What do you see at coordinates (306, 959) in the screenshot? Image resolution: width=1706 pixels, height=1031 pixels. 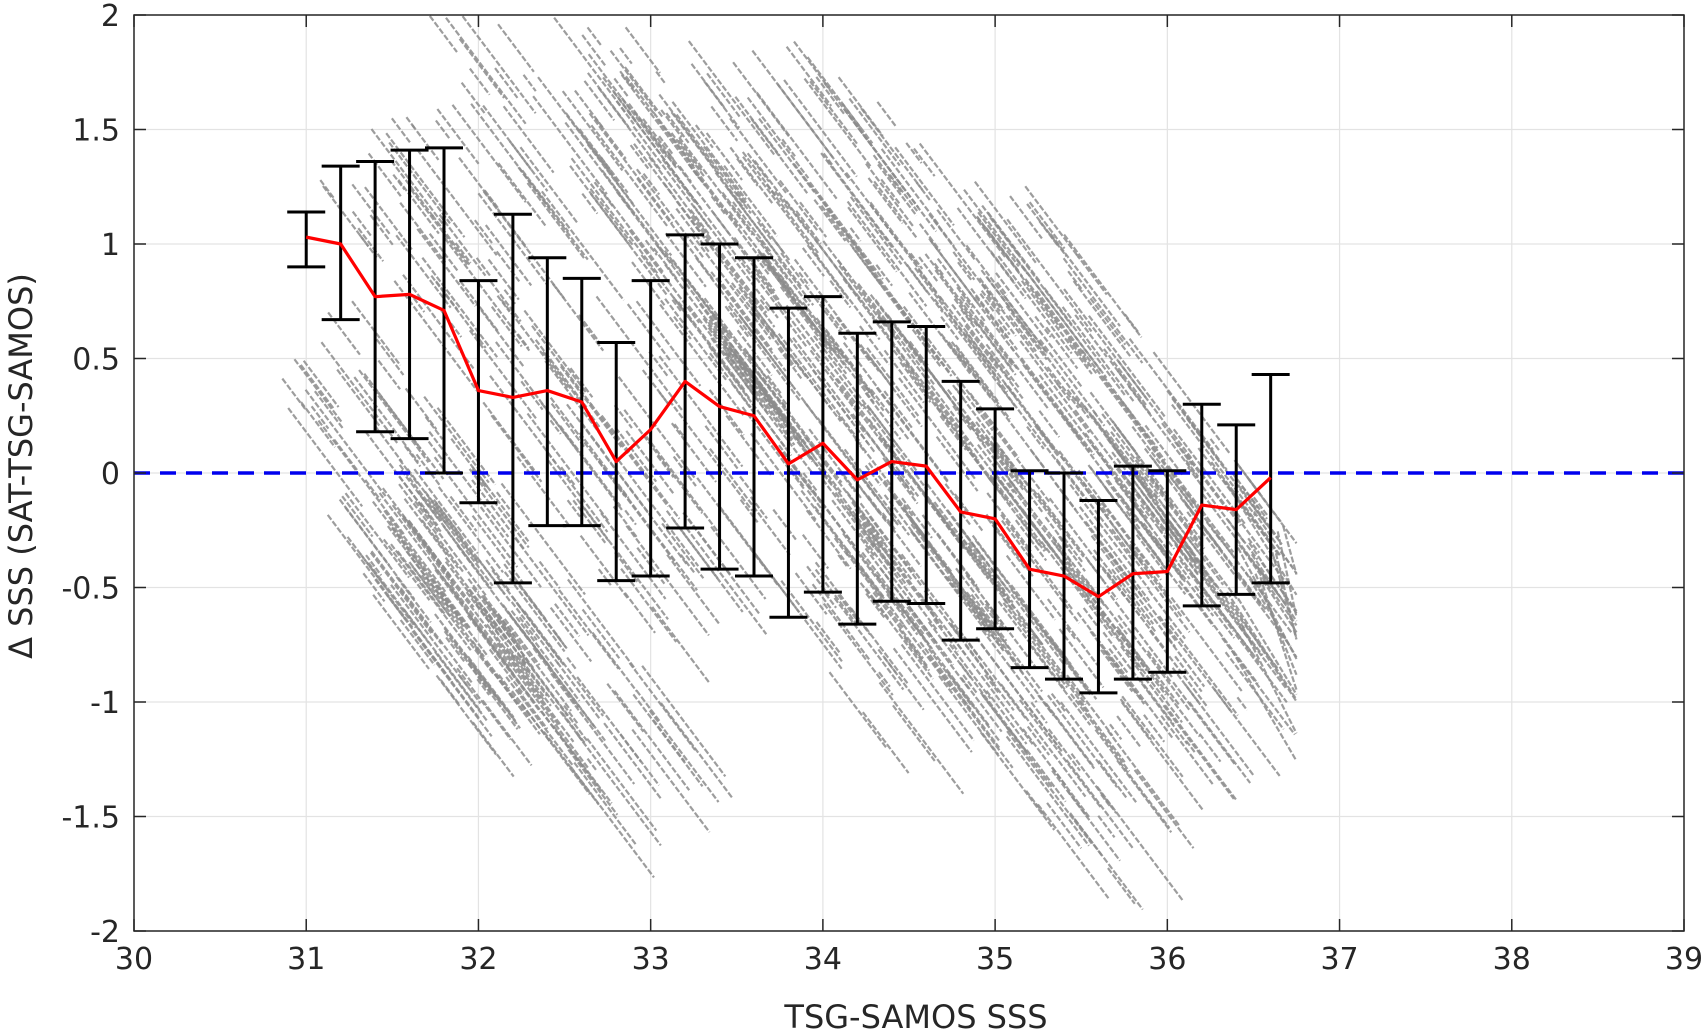 I see `x-tick-label: 31` at bounding box center [306, 959].